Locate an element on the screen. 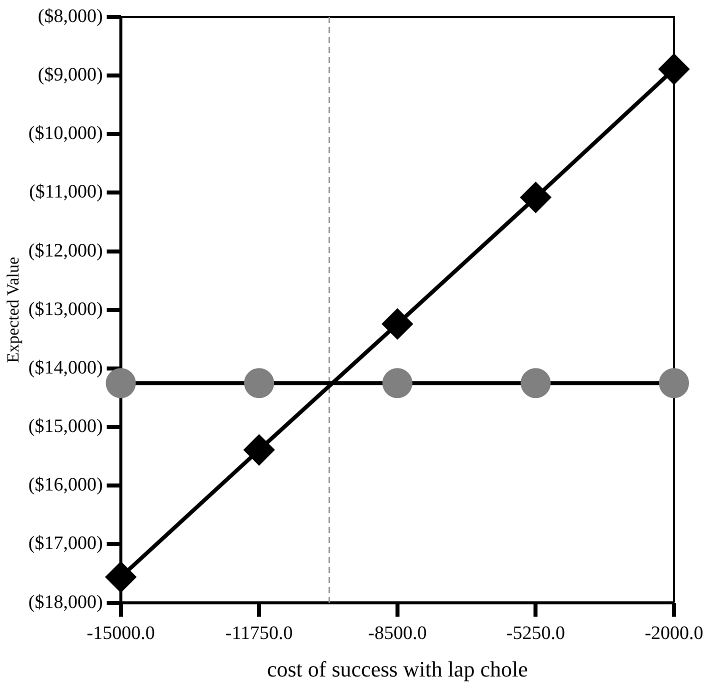 This screenshot has width=720, height=698. y-tick-label: ($15,000) is located at coordinates (65, 427).